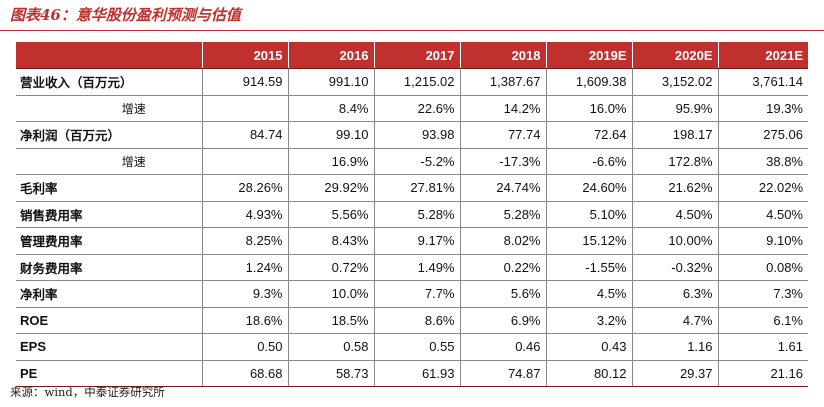 The width and height of the screenshot is (824, 407). I want to click on table-cell: 72.64, so click(588, 135).